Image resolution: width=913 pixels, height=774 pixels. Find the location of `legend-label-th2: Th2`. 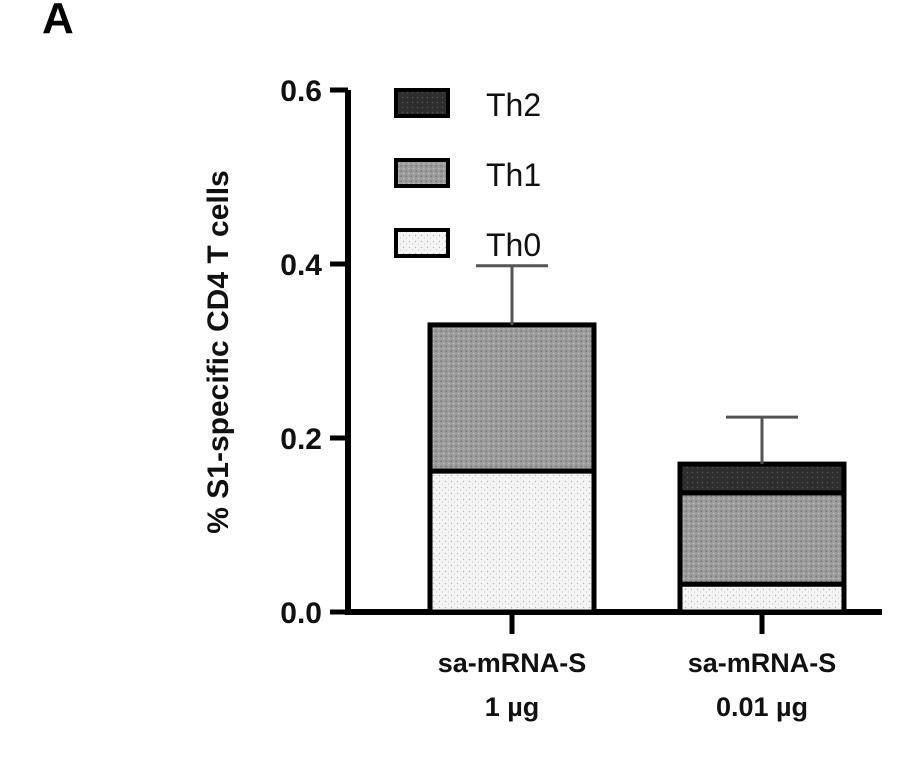

legend-label-th2: Th2 is located at coordinates (513, 105).